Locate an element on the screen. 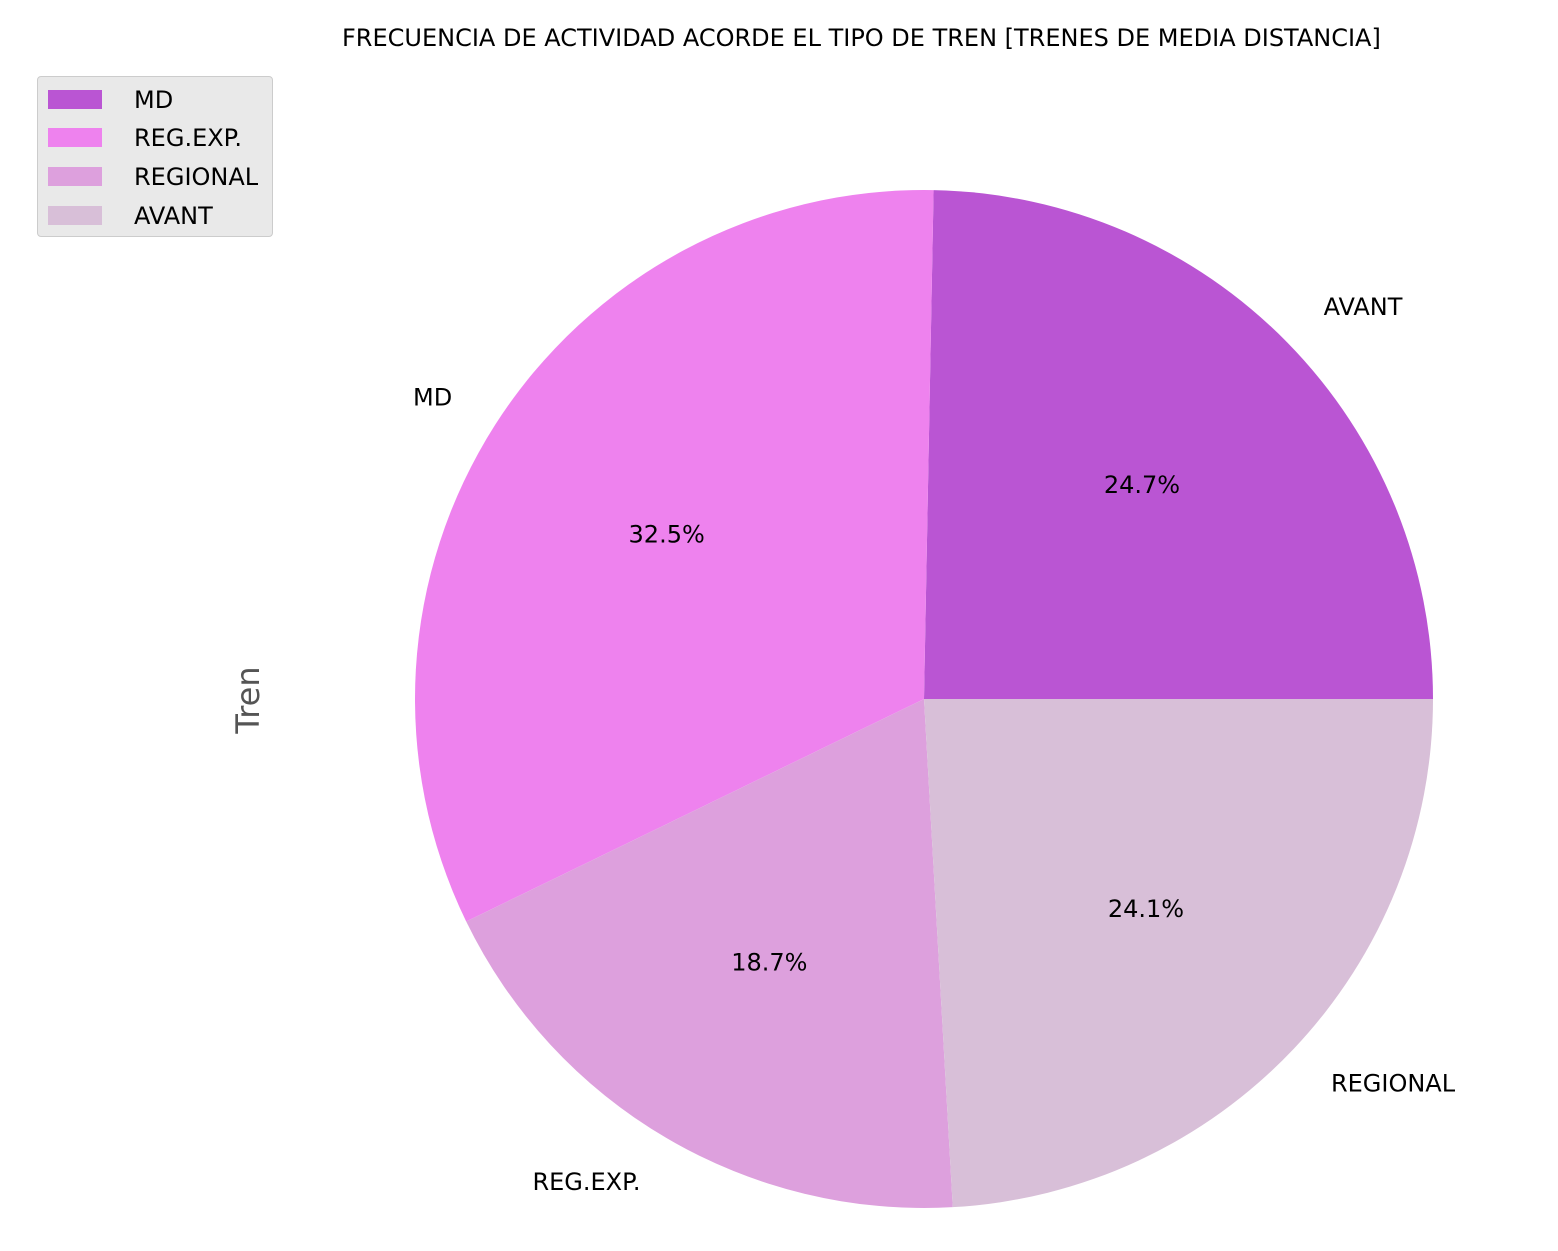 The image size is (1558, 1251). slice-category-label: MD is located at coordinates (432, 398).